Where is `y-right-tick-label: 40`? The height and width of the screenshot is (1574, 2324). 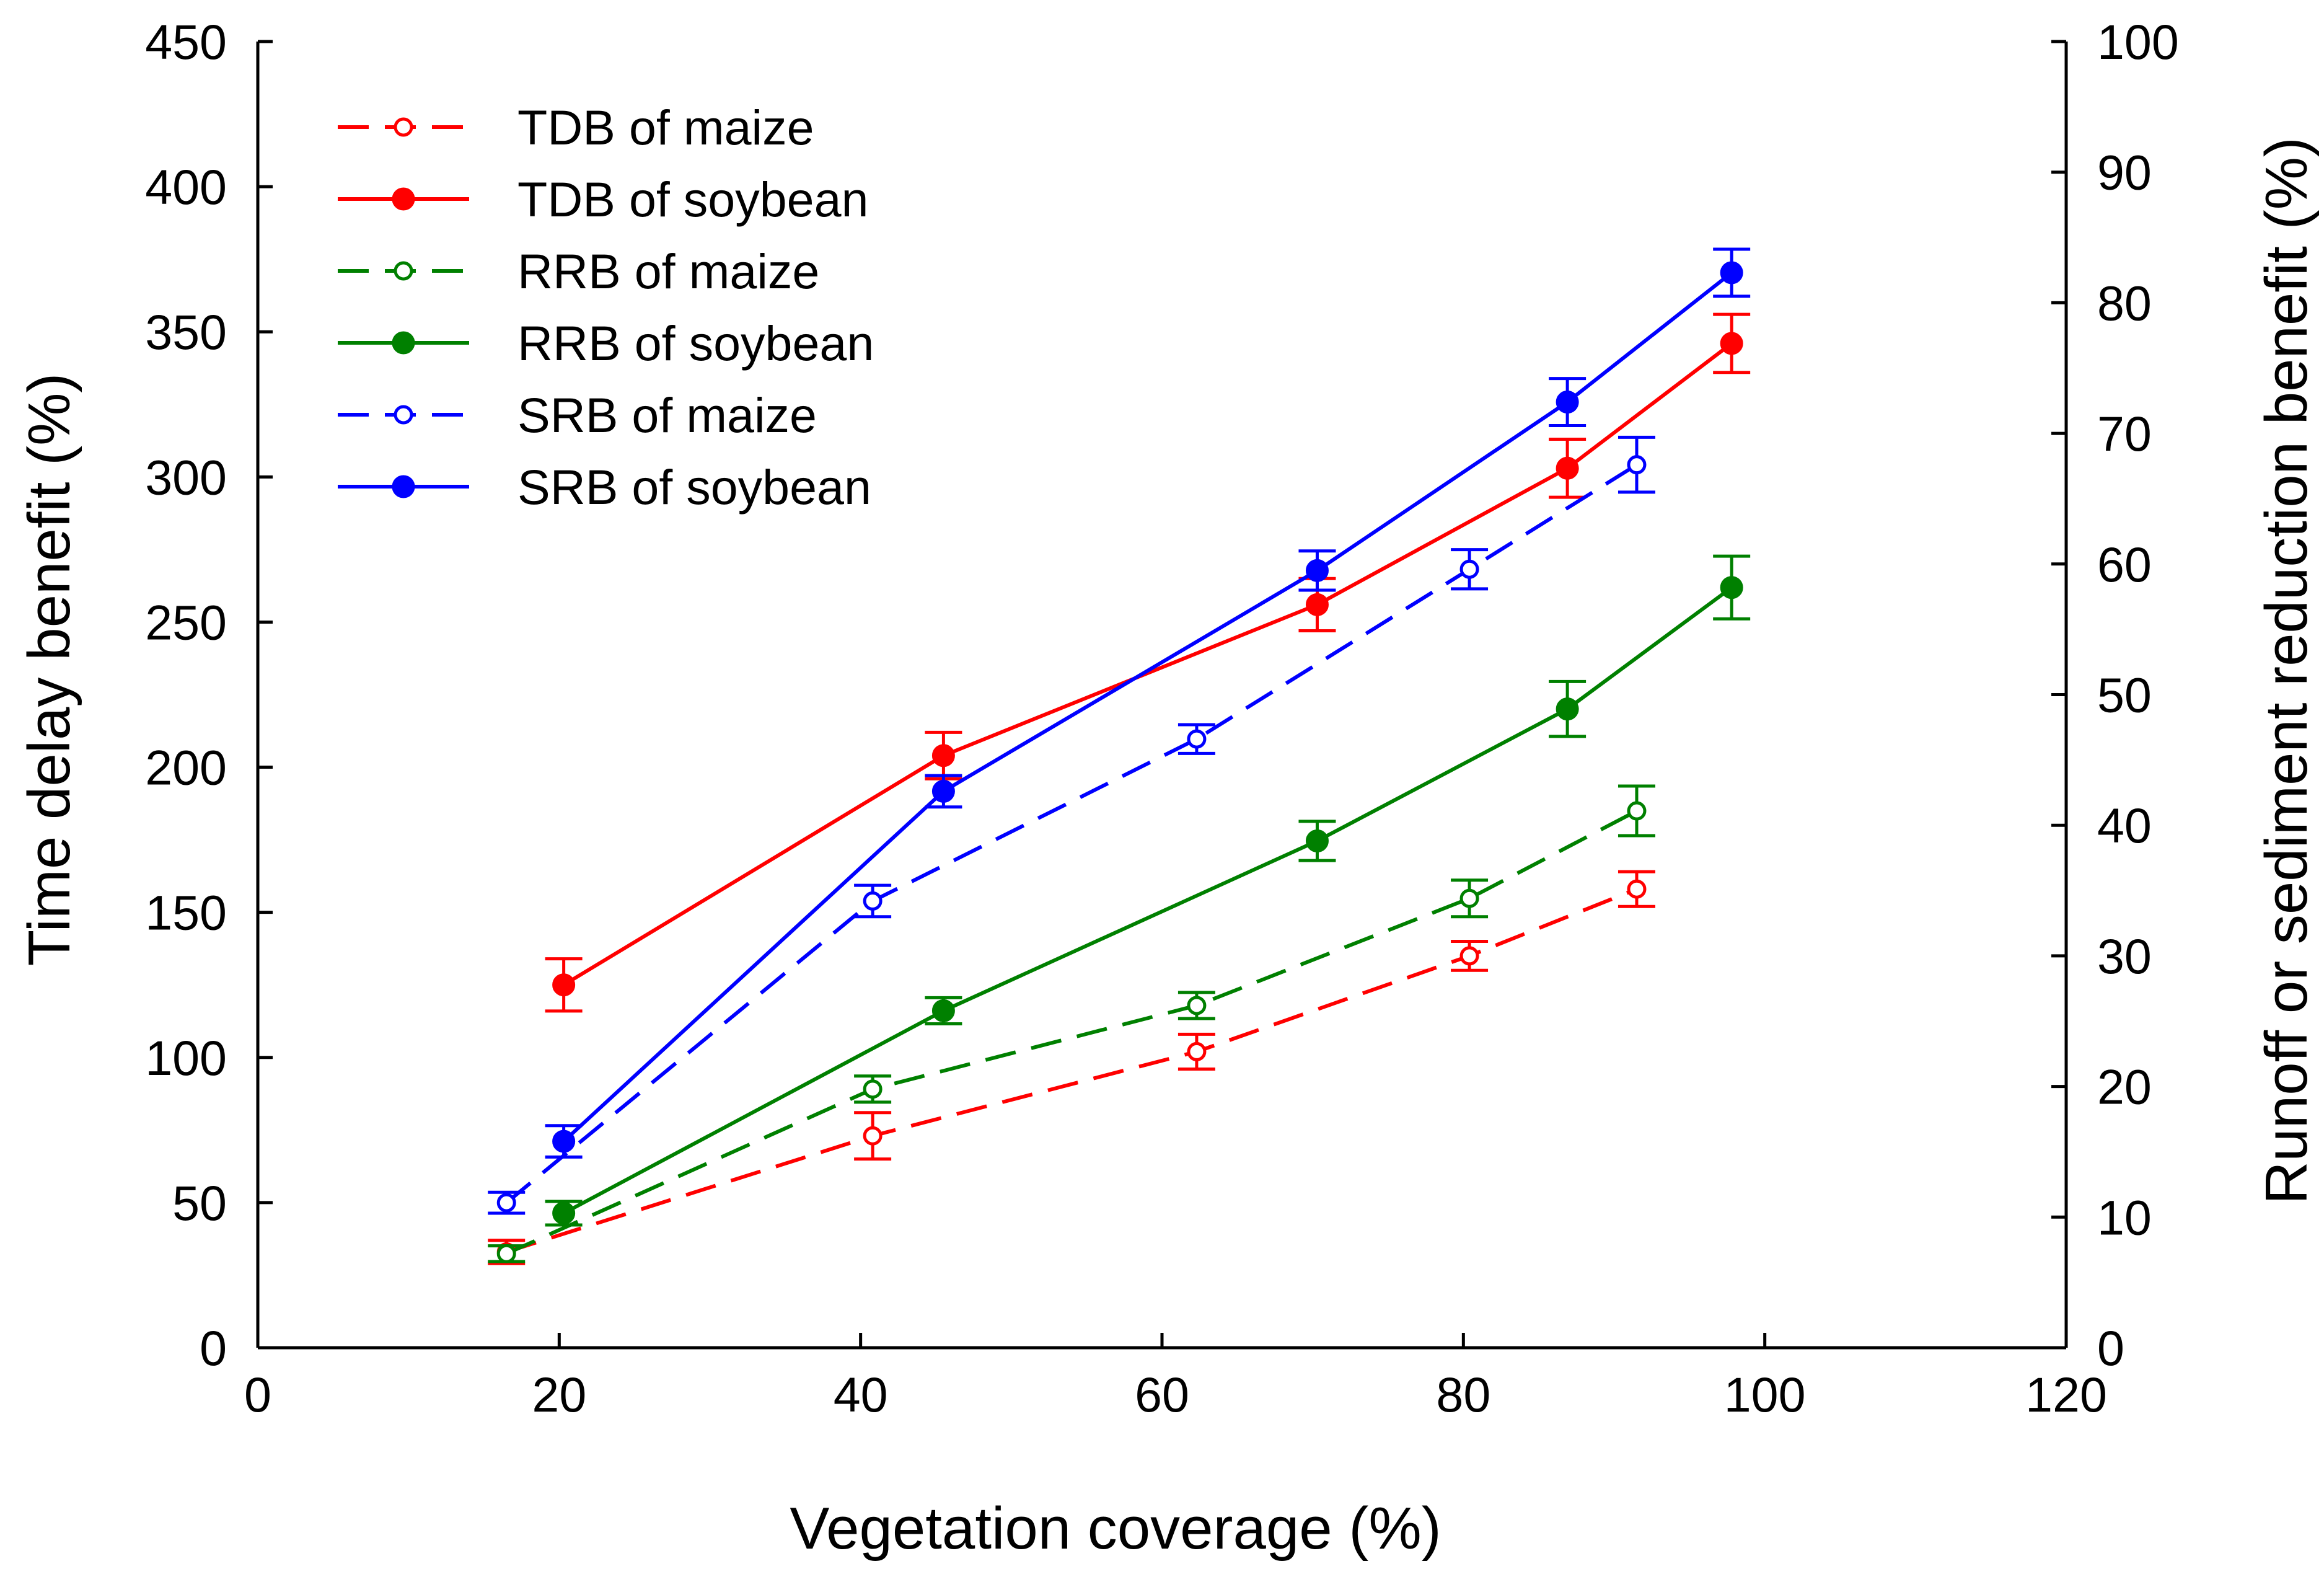
y-right-tick-label: 40 is located at coordinates (2124, 825).